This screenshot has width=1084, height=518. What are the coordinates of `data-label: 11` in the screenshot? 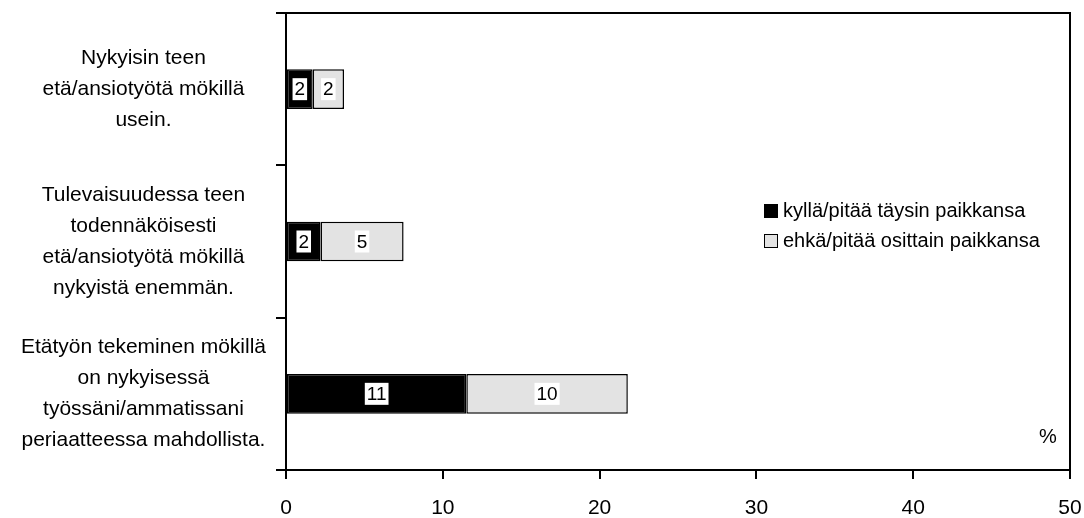 It's located at (376, 394).